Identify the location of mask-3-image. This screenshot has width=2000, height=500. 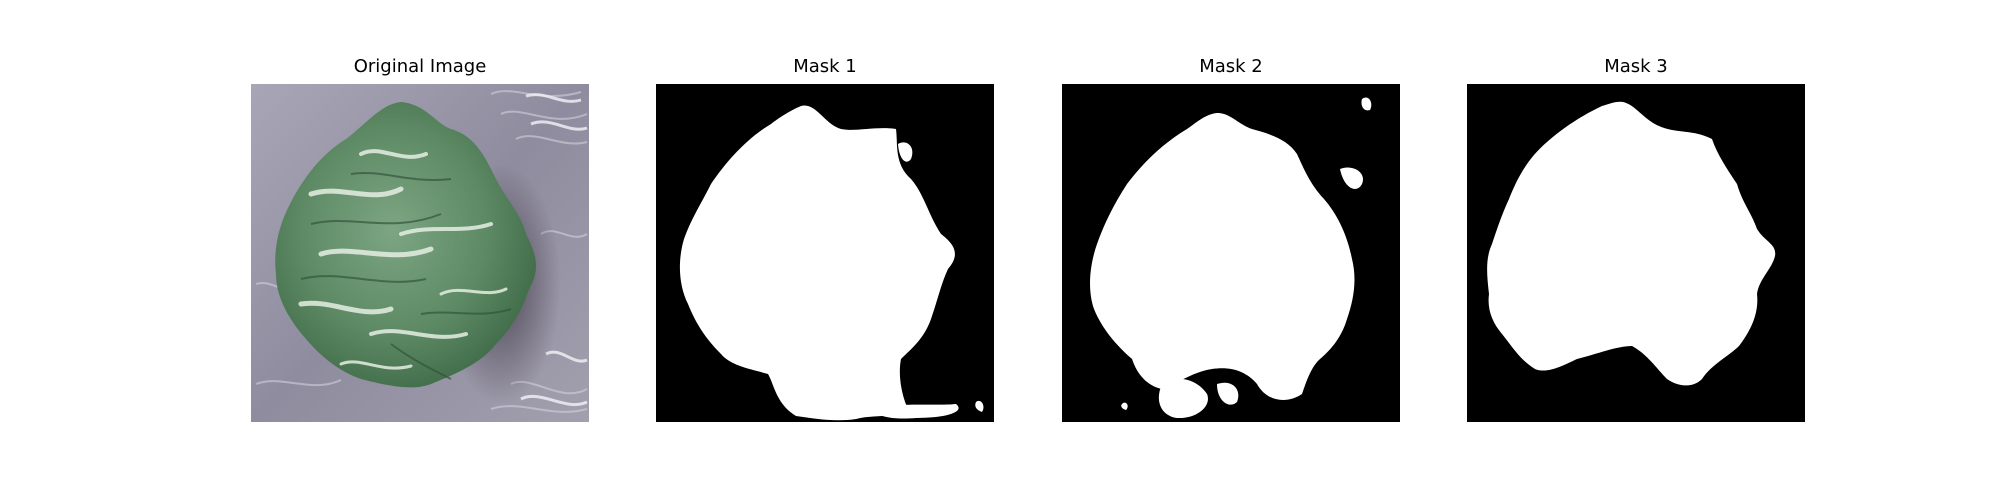
(1636, 253).